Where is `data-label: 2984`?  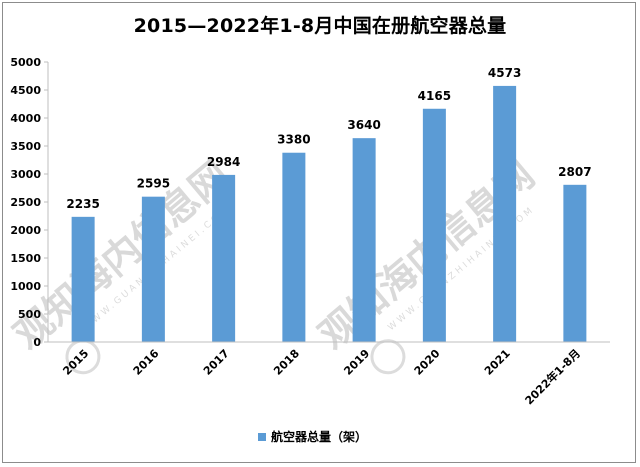 data-label: 2984 is located at coordinates (223, 162).